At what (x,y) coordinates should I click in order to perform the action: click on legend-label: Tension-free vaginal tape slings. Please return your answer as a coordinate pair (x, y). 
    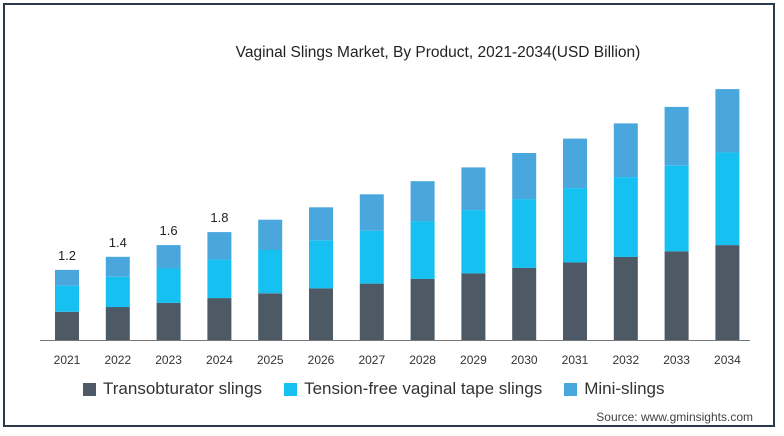
    Looking at the image, I should click on (423, 388).